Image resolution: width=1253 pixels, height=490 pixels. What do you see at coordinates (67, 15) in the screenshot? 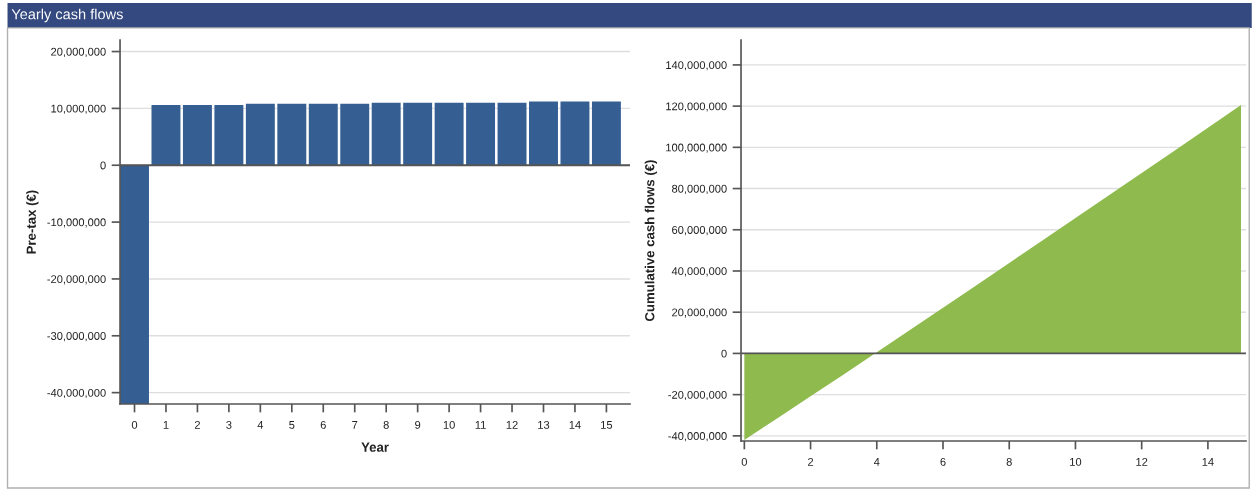
I see `chart-title: Yearly cash flows` at bounding box center [67, 15].